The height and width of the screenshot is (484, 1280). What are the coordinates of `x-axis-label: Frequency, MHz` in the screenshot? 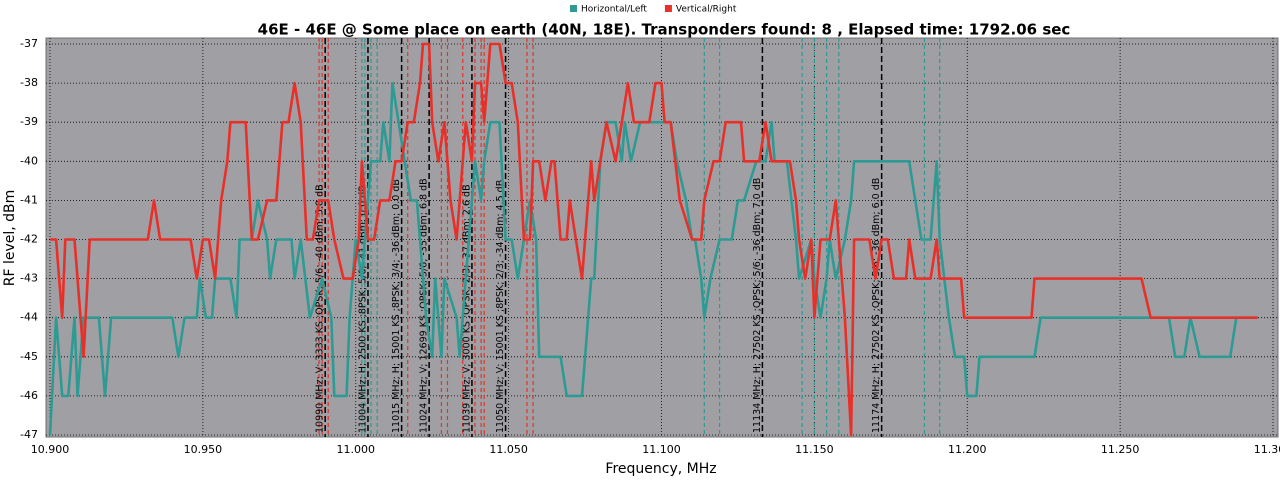 It's located at (660, 469).